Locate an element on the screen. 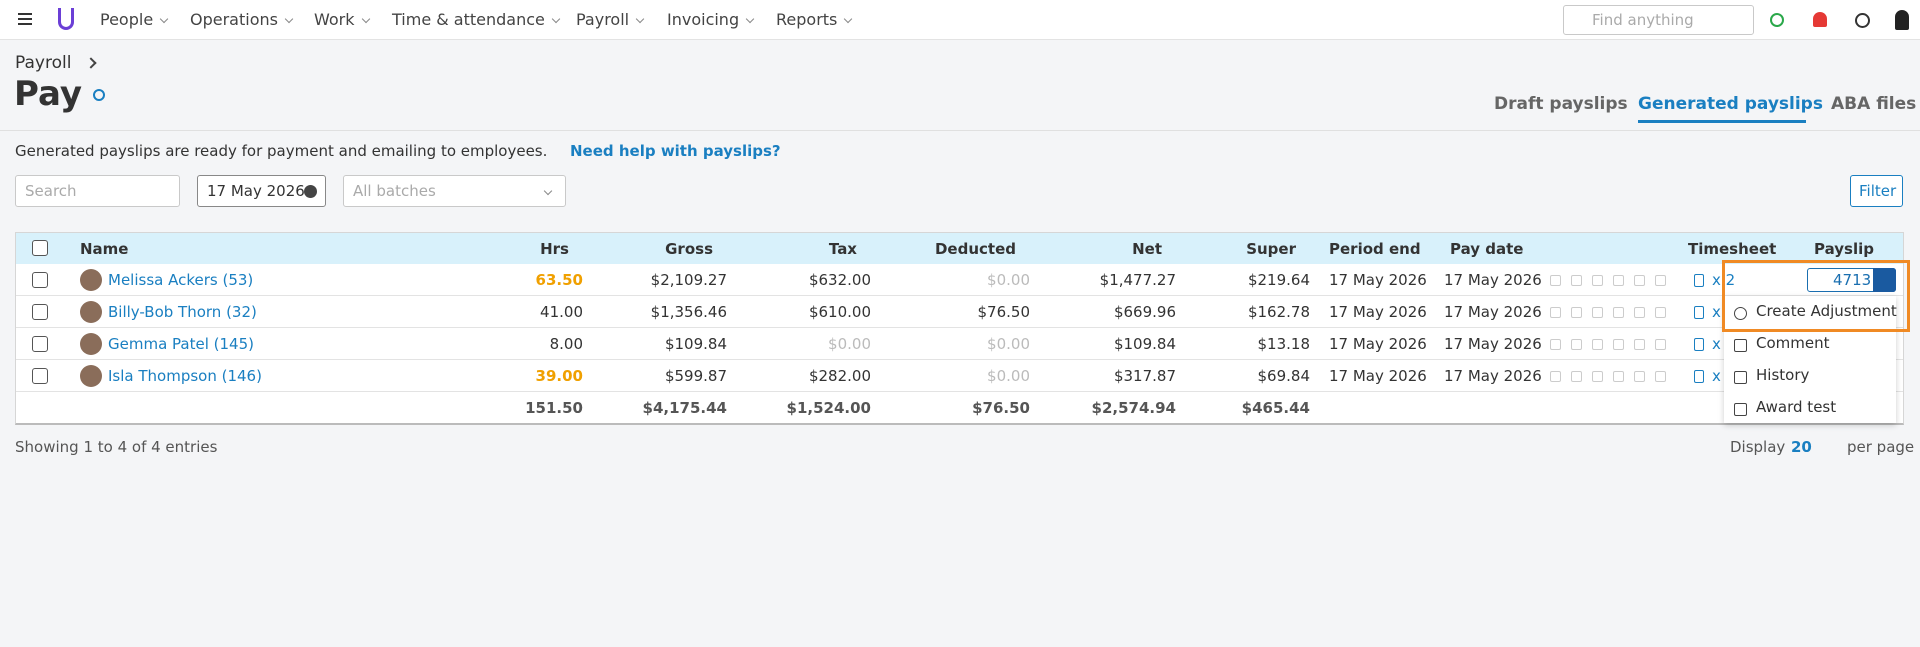  column-header: Pay date is located at coordinates (1487, 249).